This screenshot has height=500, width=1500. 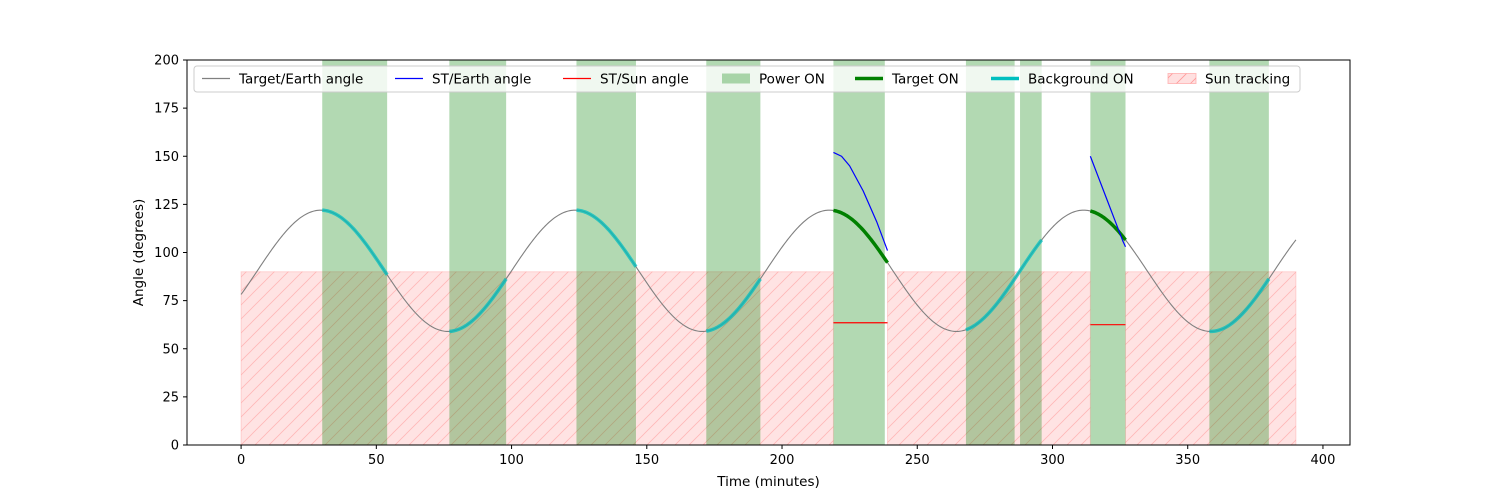 I want to click on x-tick-label: 250, so click(x=917, y=460).